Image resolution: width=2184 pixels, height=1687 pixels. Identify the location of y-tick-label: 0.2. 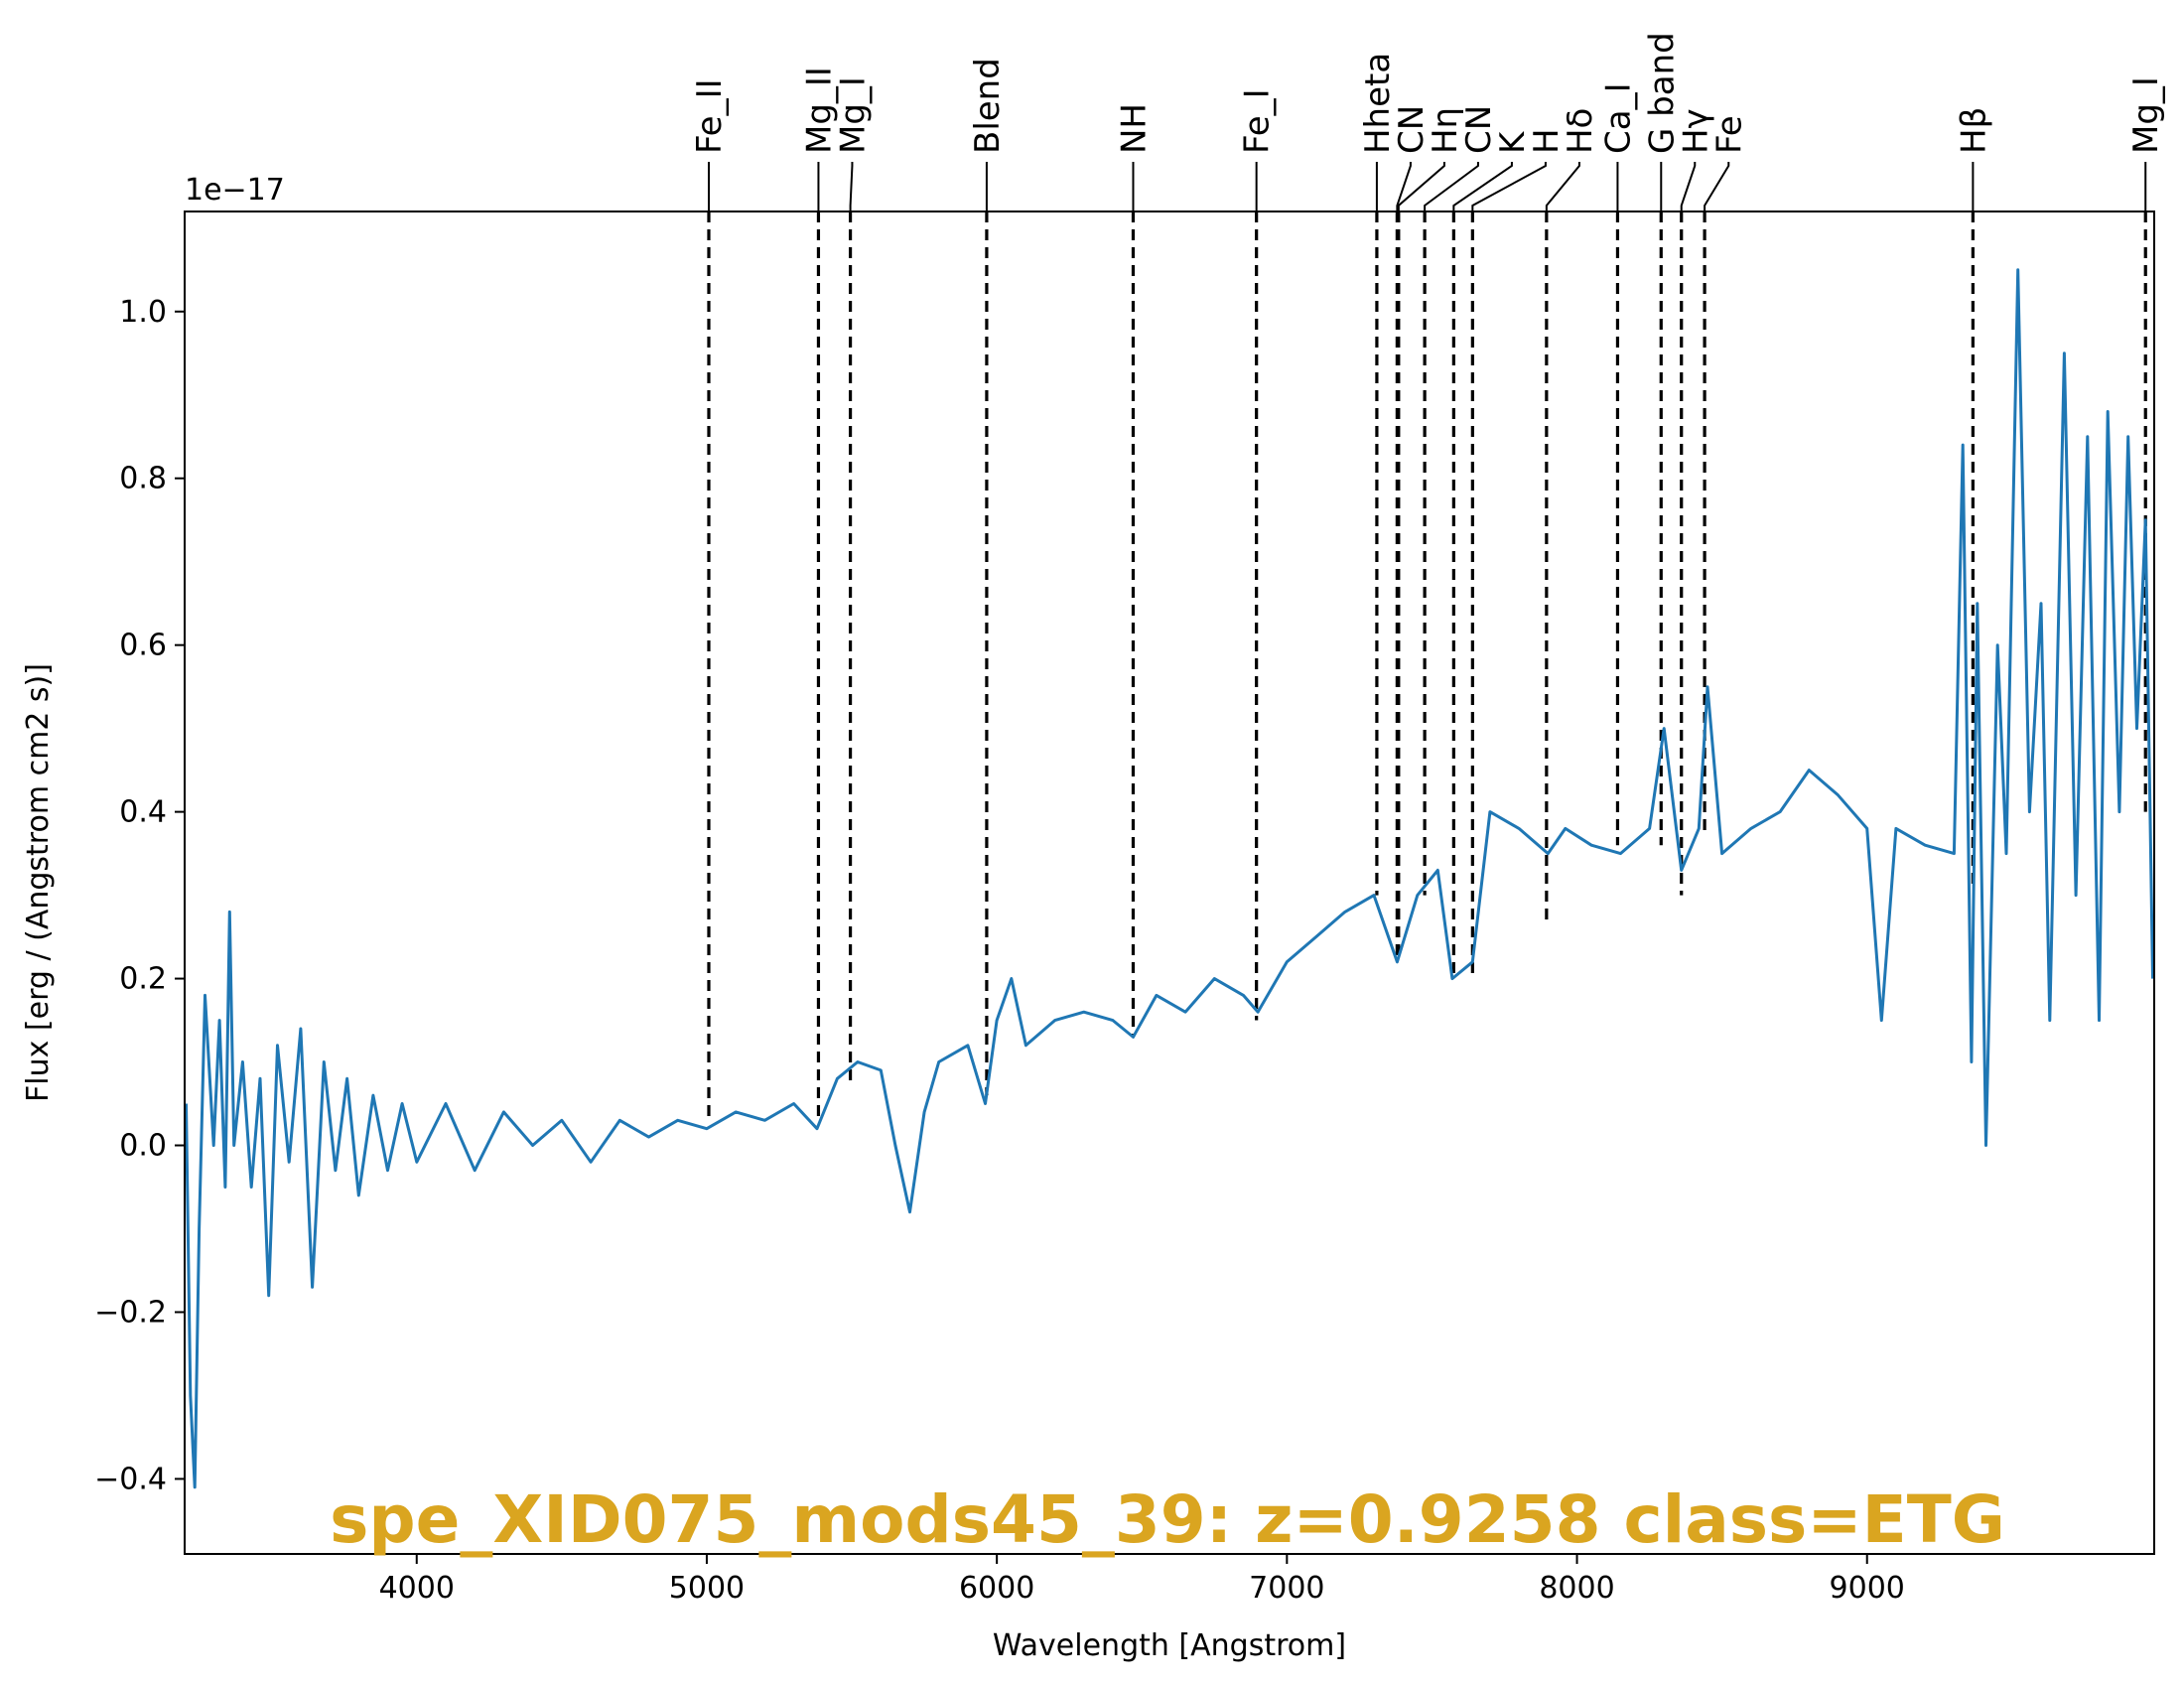
(143, 979).